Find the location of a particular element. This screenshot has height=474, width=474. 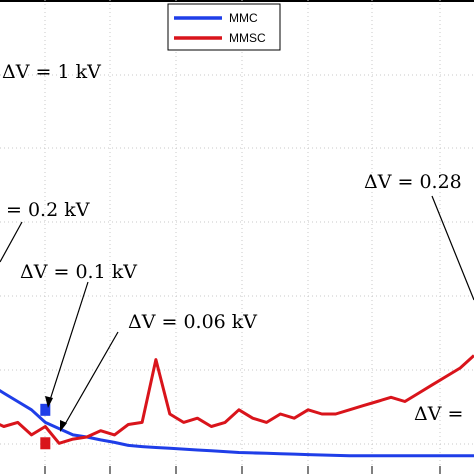

arrow-0p2kv is located at coordinates (11, 242).